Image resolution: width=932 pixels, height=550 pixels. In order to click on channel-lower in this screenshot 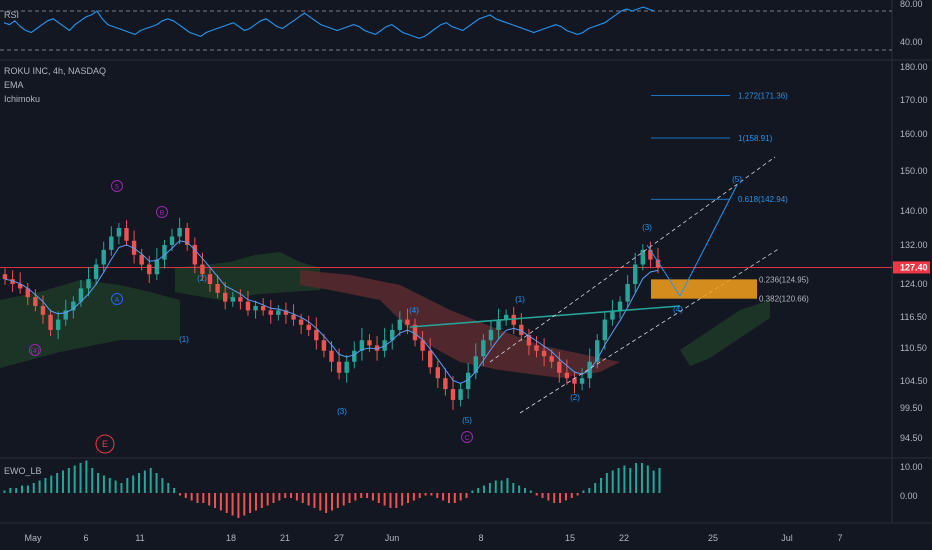, I will do `click(650, 330)`.